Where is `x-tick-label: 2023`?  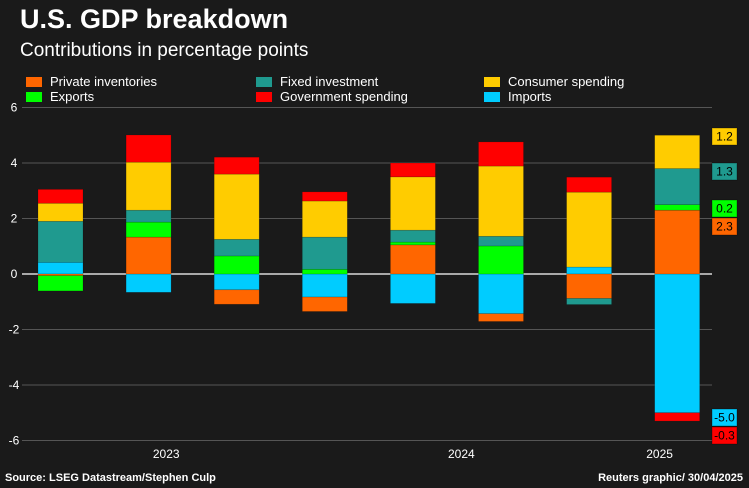 x-tick-label: 2023 is located at coordinates (166, 454).